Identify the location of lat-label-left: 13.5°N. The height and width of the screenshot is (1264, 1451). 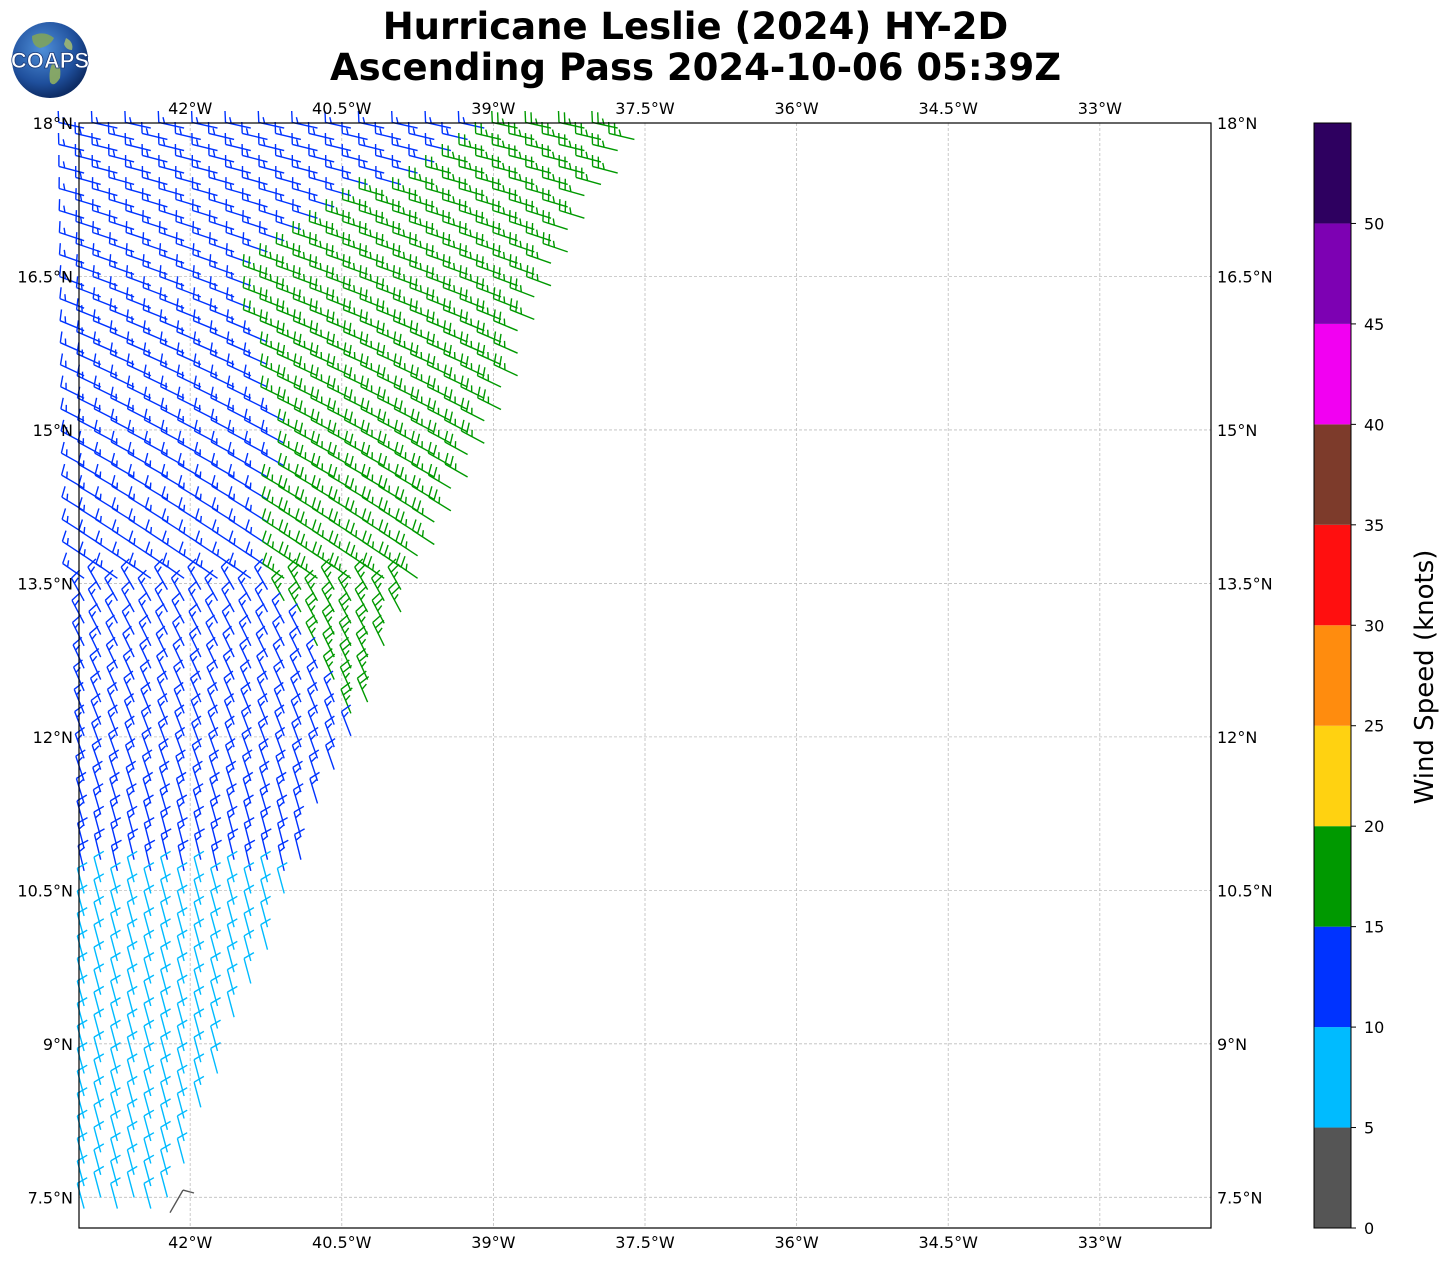
(45, 583).